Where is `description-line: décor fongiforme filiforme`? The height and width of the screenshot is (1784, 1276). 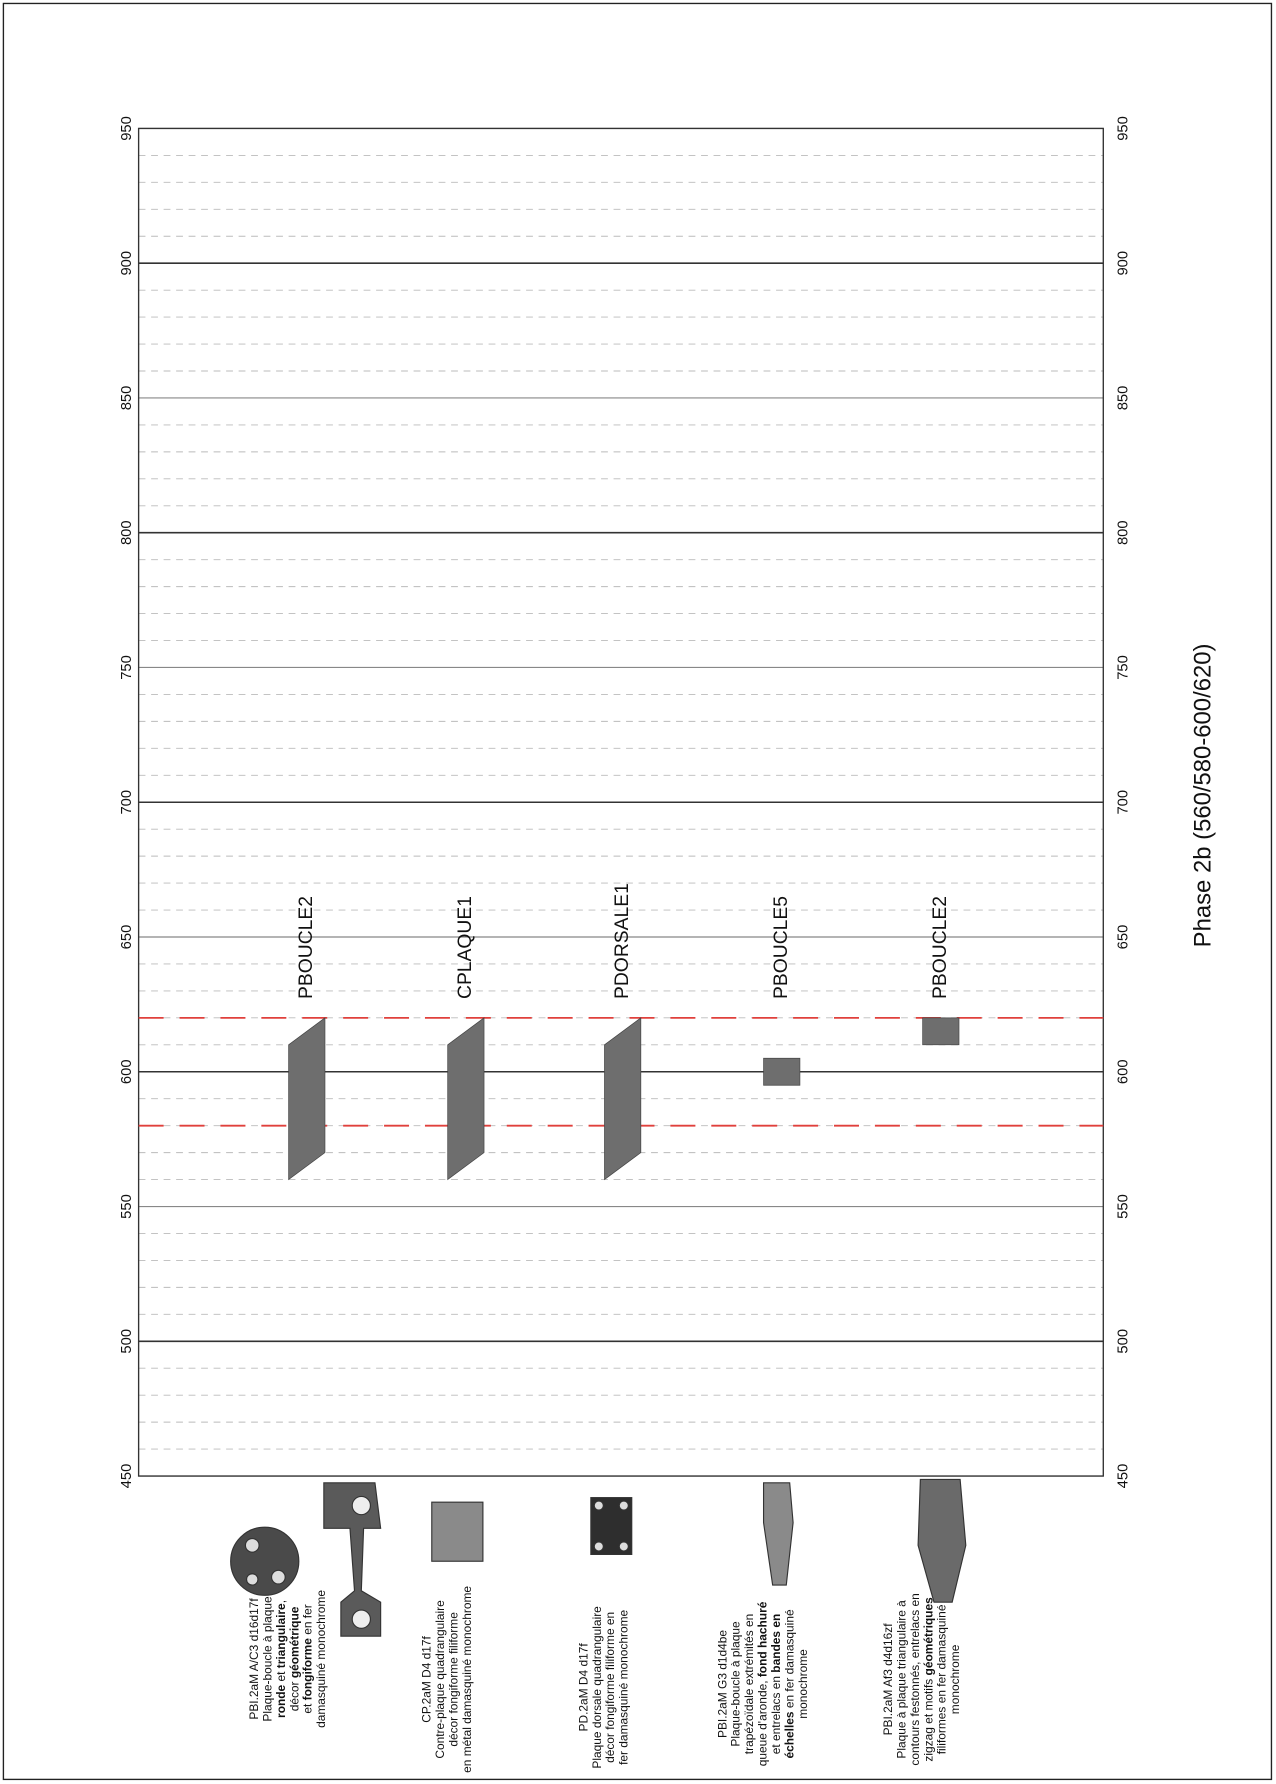 description-line: décor fongiforme filiforme is located at coordinates (454, 1679).